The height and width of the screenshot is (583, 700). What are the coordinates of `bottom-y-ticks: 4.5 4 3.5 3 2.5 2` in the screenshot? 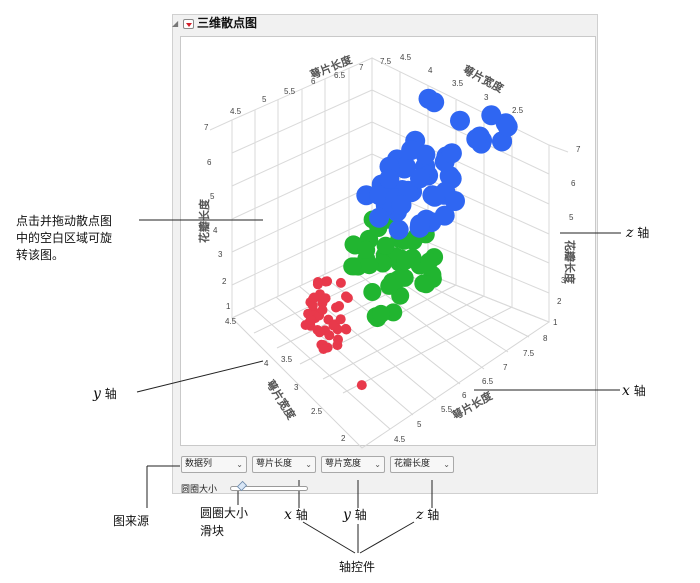 It's located at (285, 380).